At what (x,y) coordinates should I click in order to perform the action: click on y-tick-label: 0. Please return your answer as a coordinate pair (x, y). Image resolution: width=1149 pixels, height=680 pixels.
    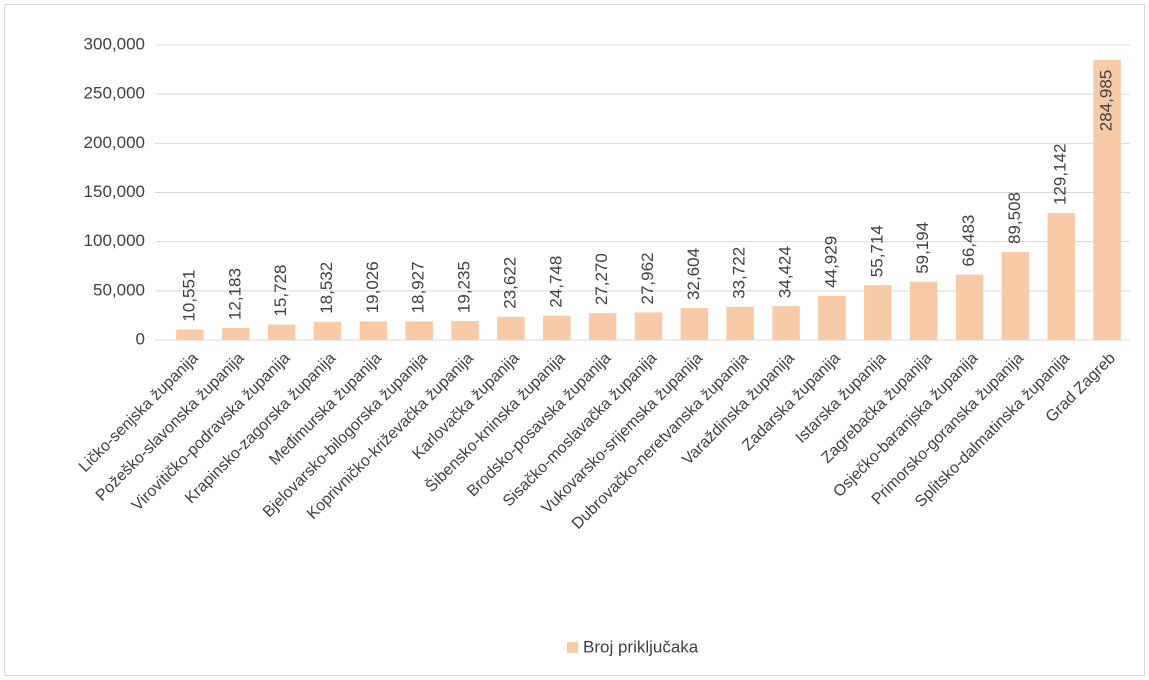
    Looking at the image, I should click on (140, 338).